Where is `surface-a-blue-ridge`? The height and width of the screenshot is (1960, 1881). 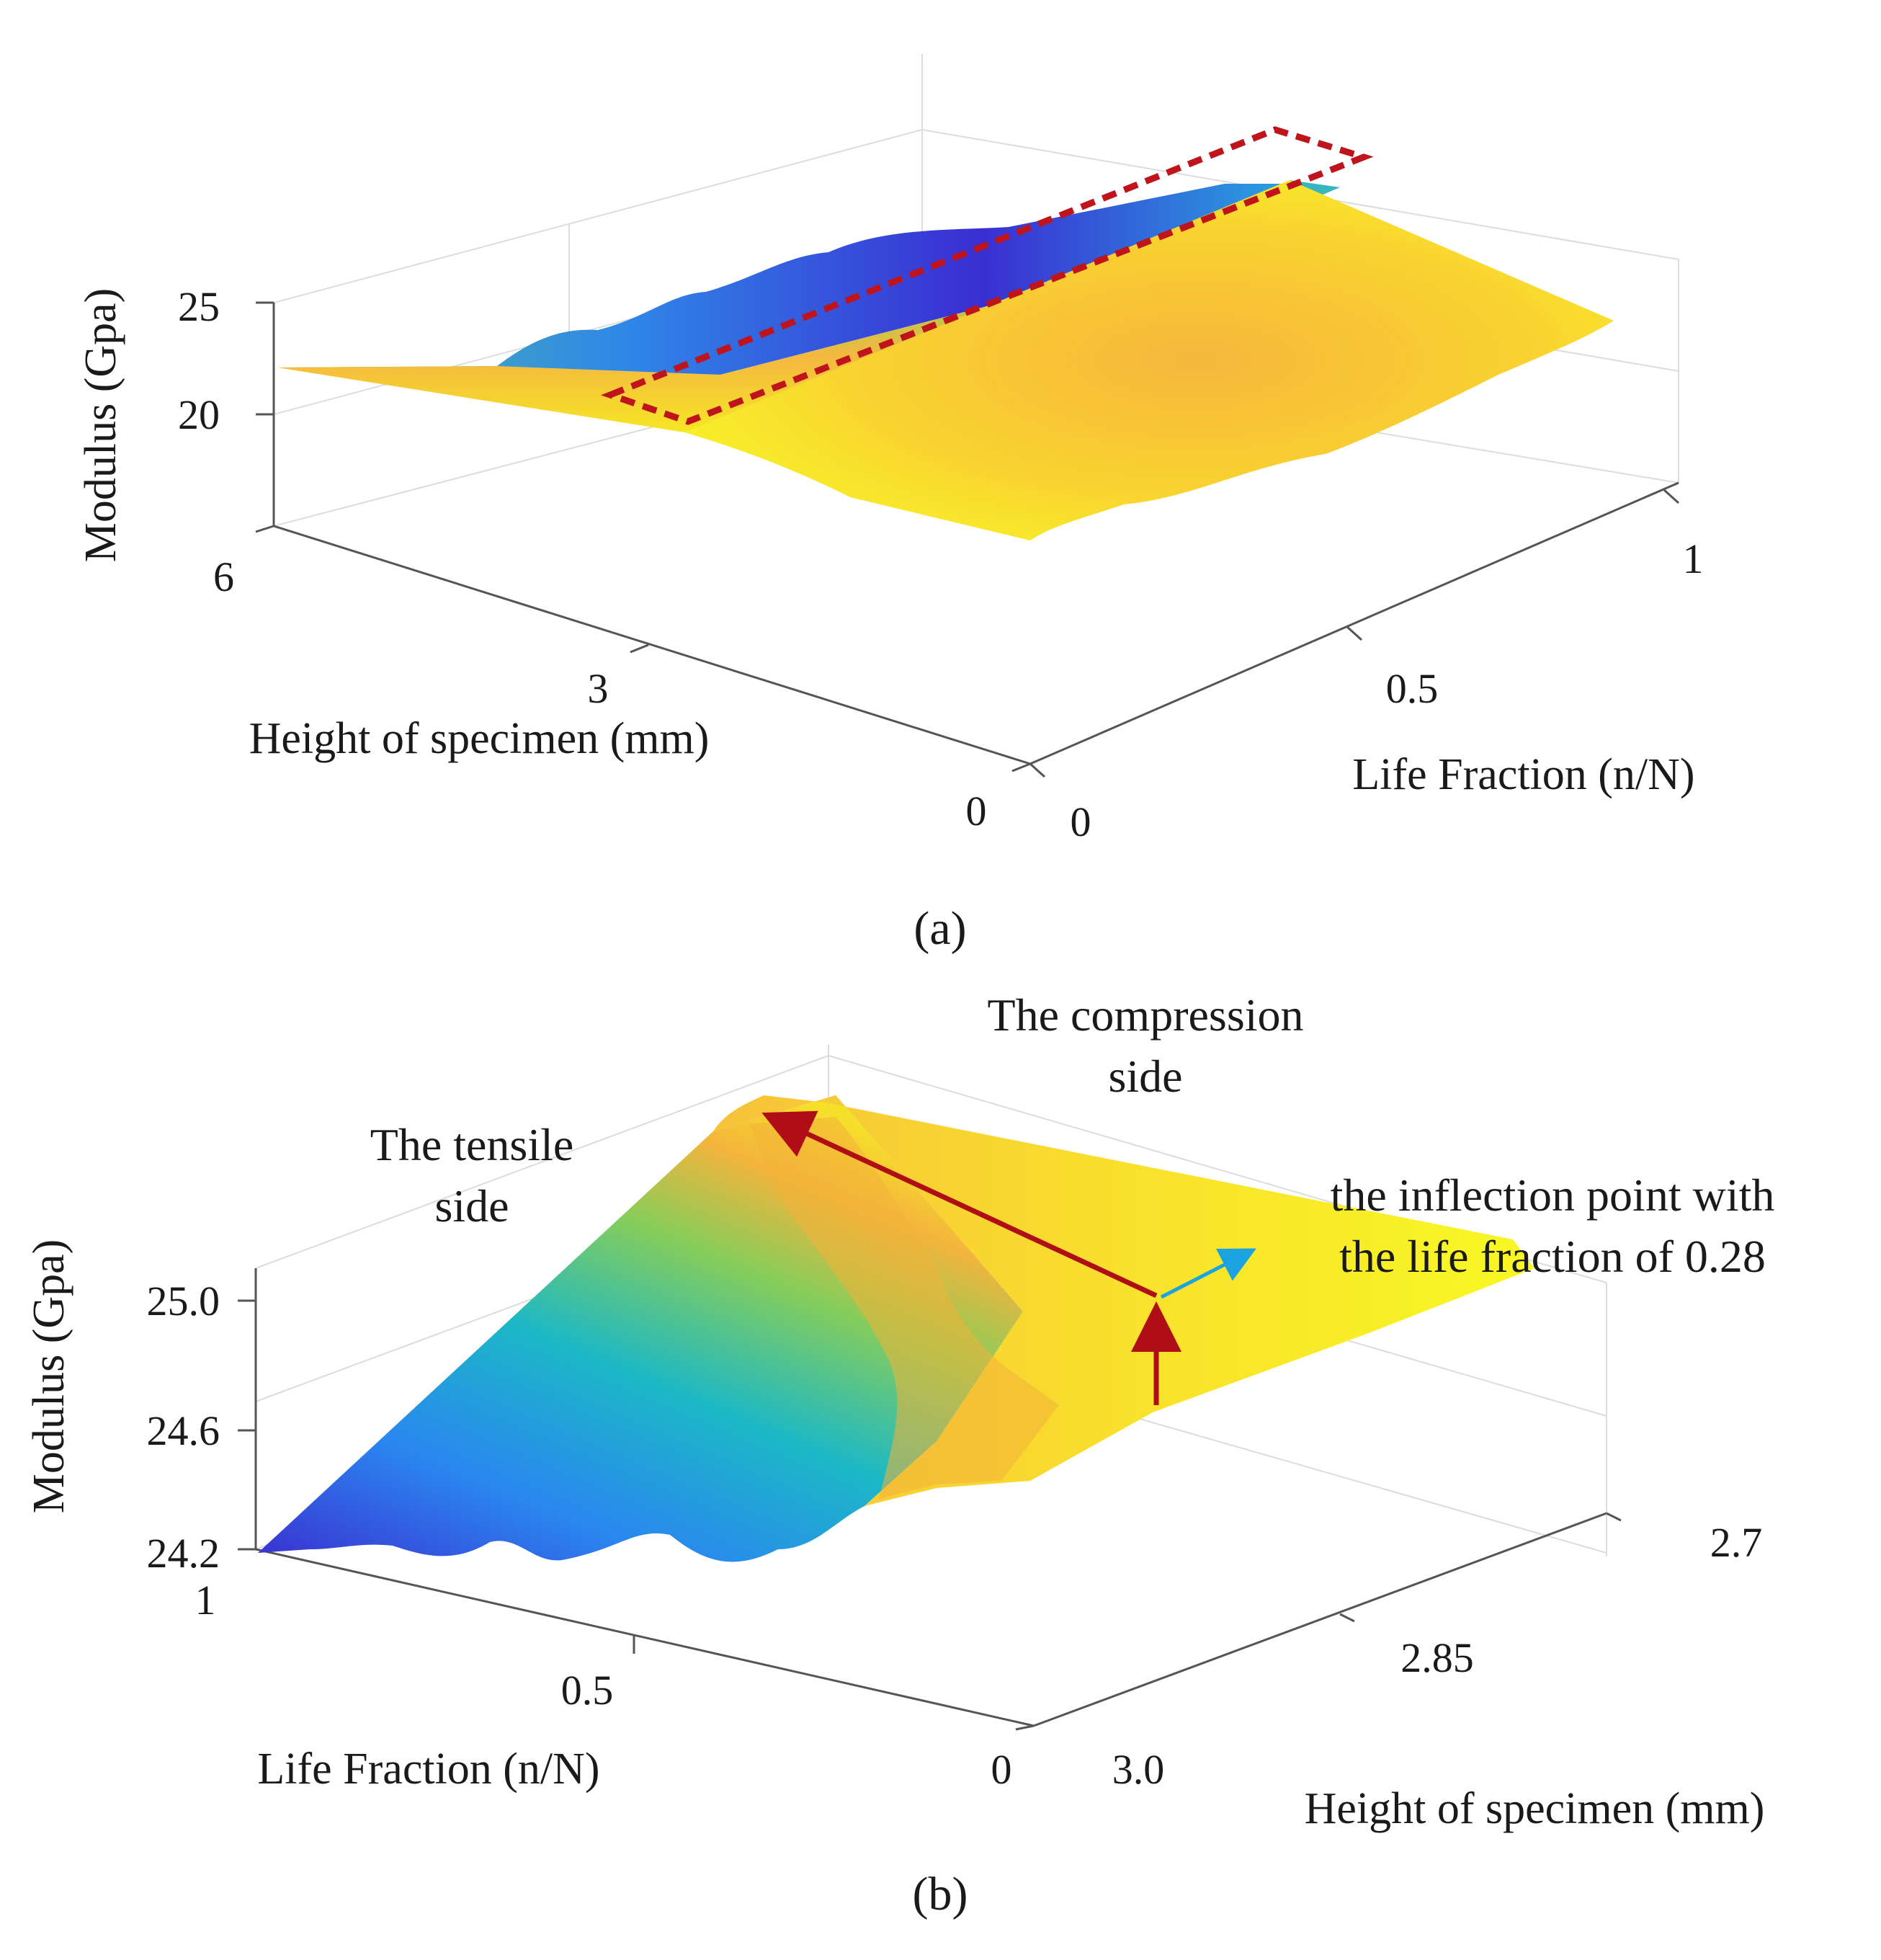 surface-a-blue-ridge is located at coordinates (779, 279).